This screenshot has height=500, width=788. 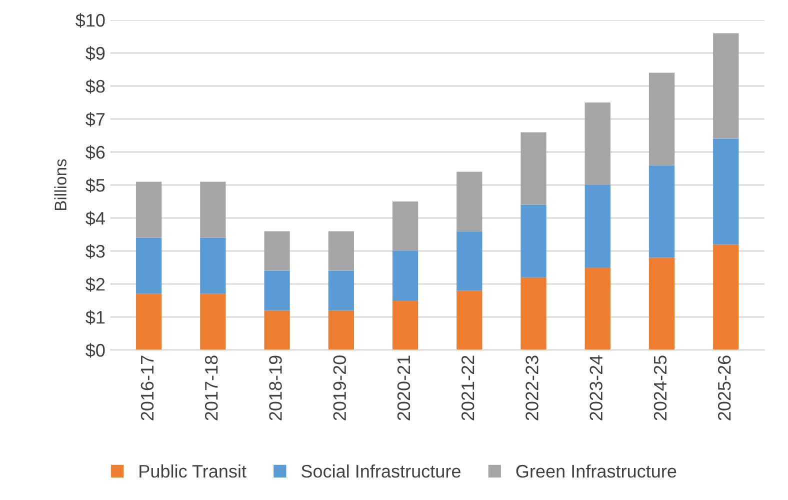 What do you see at coordinates (381, 471) in the screenshot?
I see `legend-label: Social Infrastructure` at bounding box center [381, 471].